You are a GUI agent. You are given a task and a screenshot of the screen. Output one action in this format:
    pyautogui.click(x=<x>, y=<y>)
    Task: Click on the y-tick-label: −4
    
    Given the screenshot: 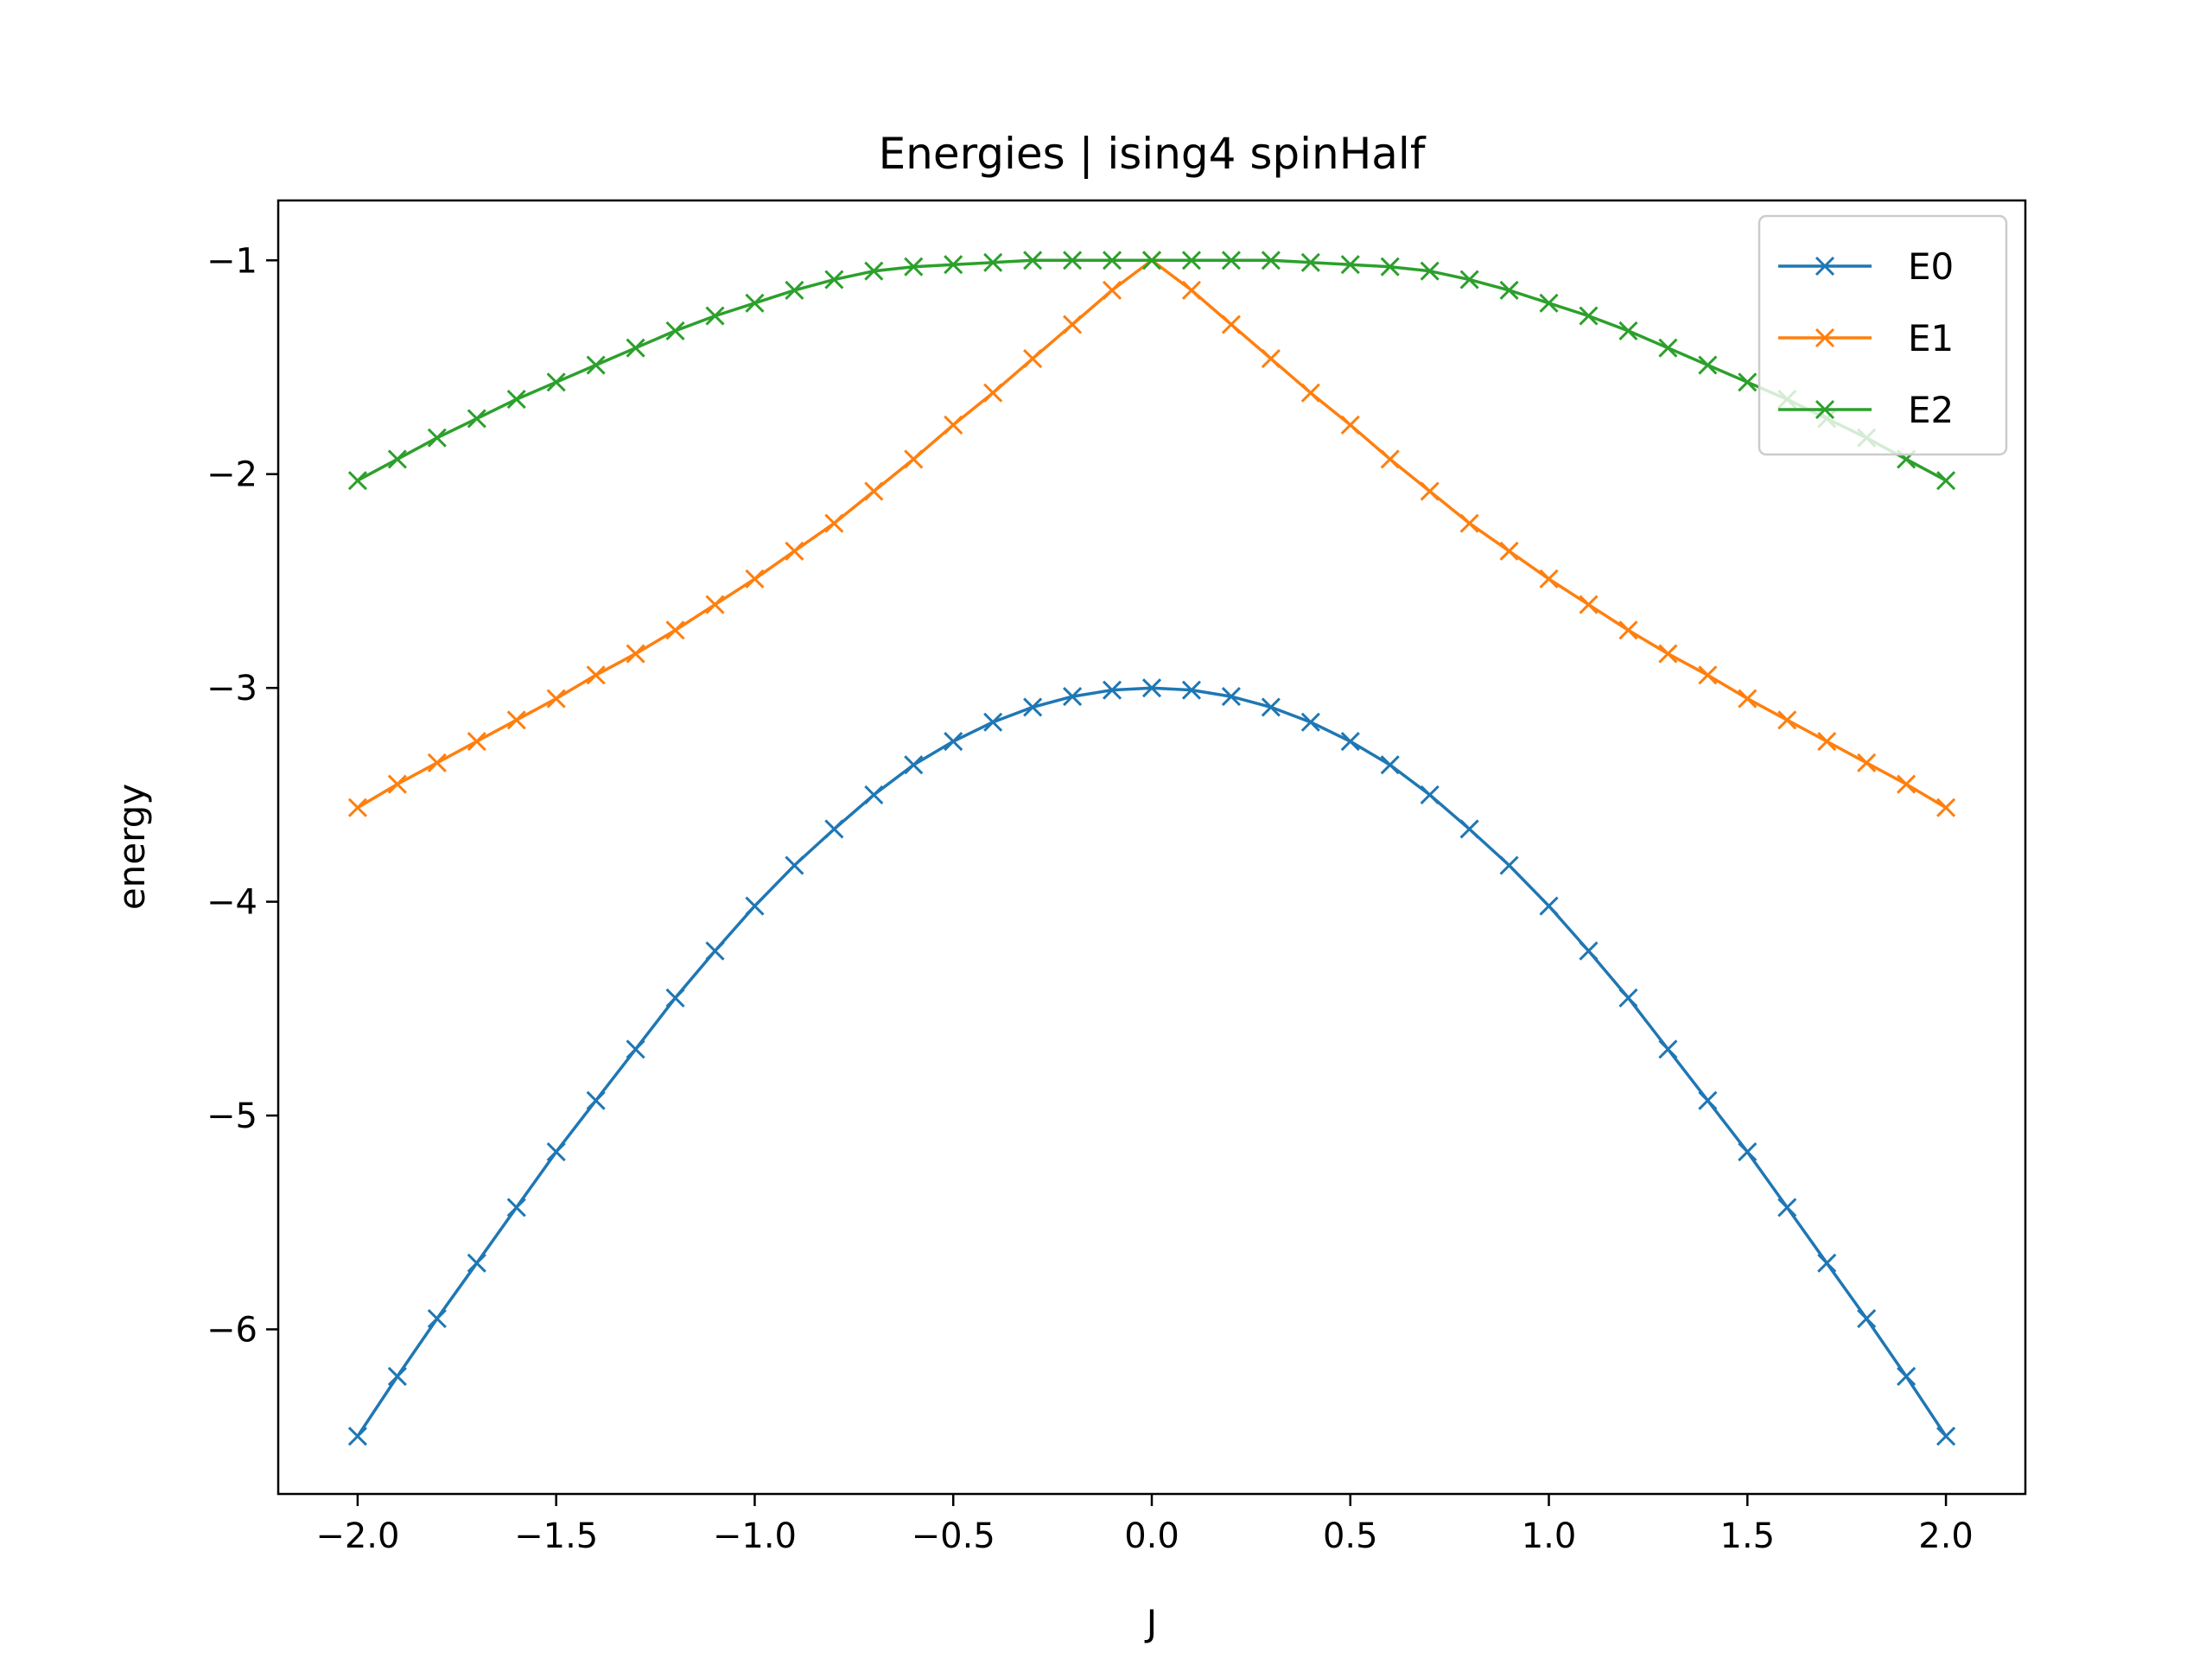 What is the action you would take?
    pyautogui.click(x=232, y=903)
    